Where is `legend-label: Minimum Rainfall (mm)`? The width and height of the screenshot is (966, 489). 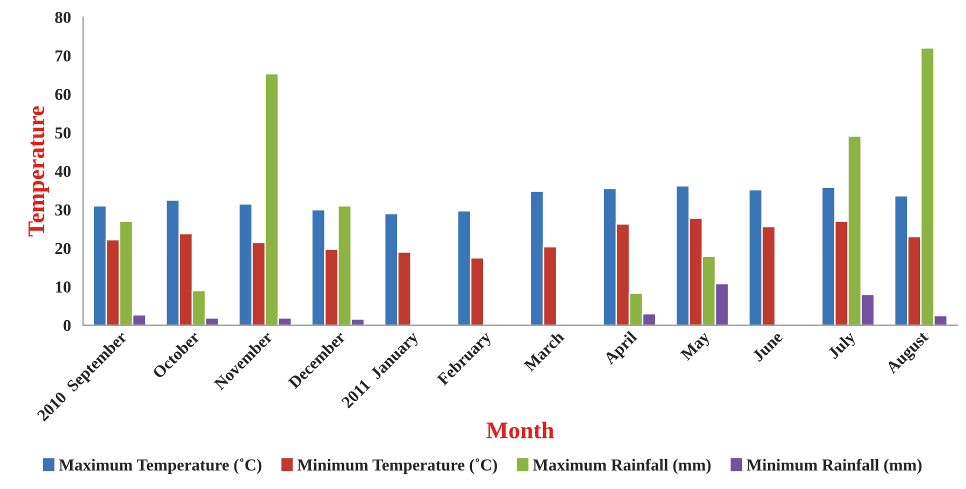 legend-label: Minimum Rainfall (mm) is located at coordinates (834, 466).